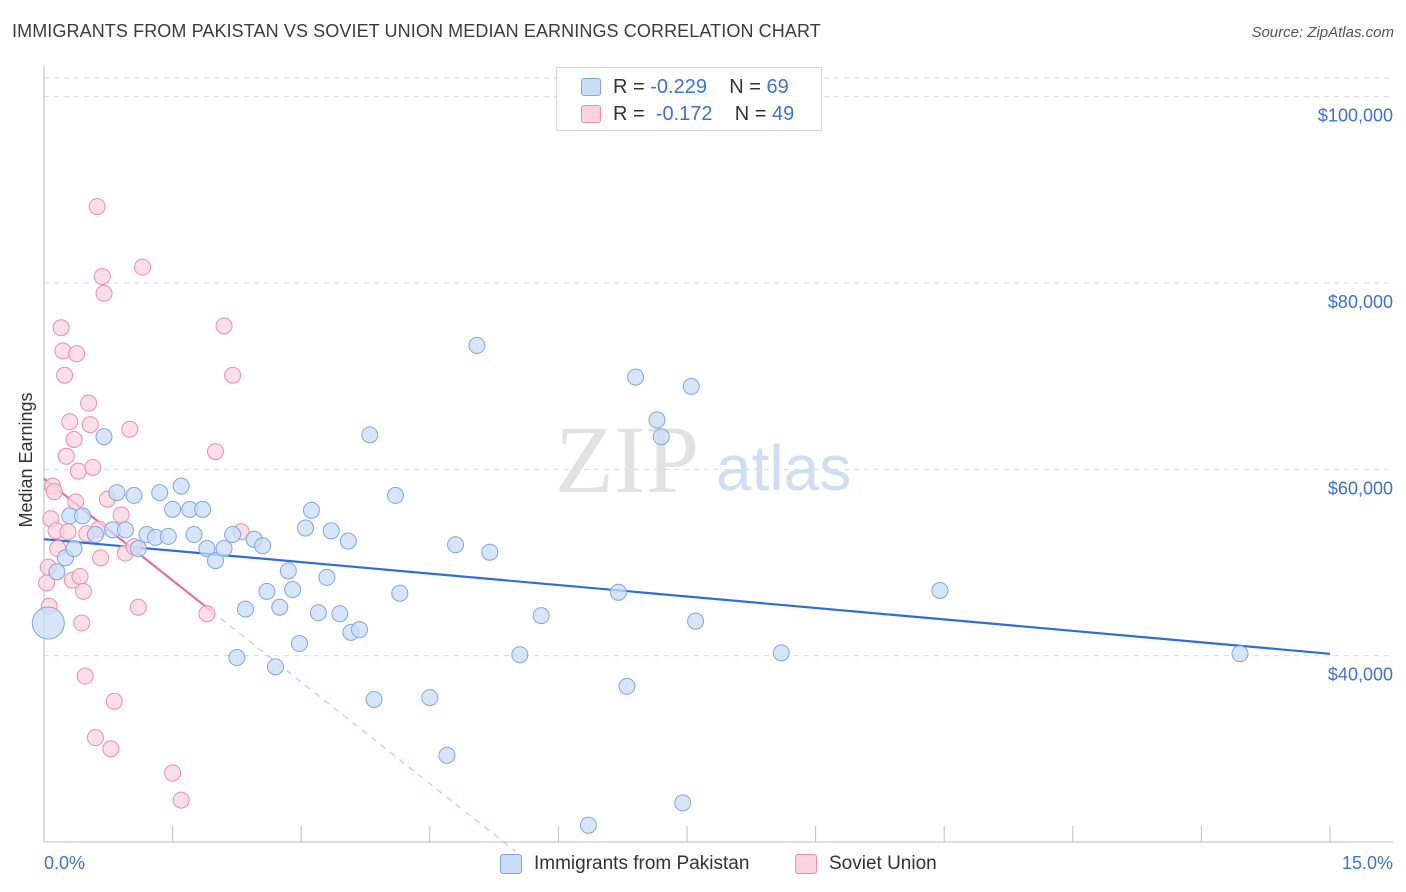  Describe the element at coordinates (783, 468) in the screenshot. I see `watermark-atlas: atlas` at that location.